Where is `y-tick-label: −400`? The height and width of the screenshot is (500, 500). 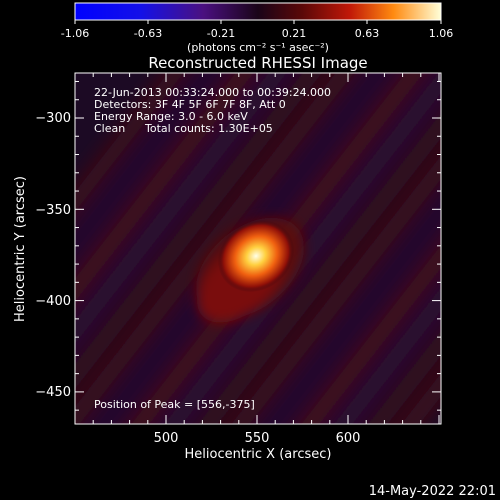 y-tick-label: −400 is located at coordinates (53, 301).